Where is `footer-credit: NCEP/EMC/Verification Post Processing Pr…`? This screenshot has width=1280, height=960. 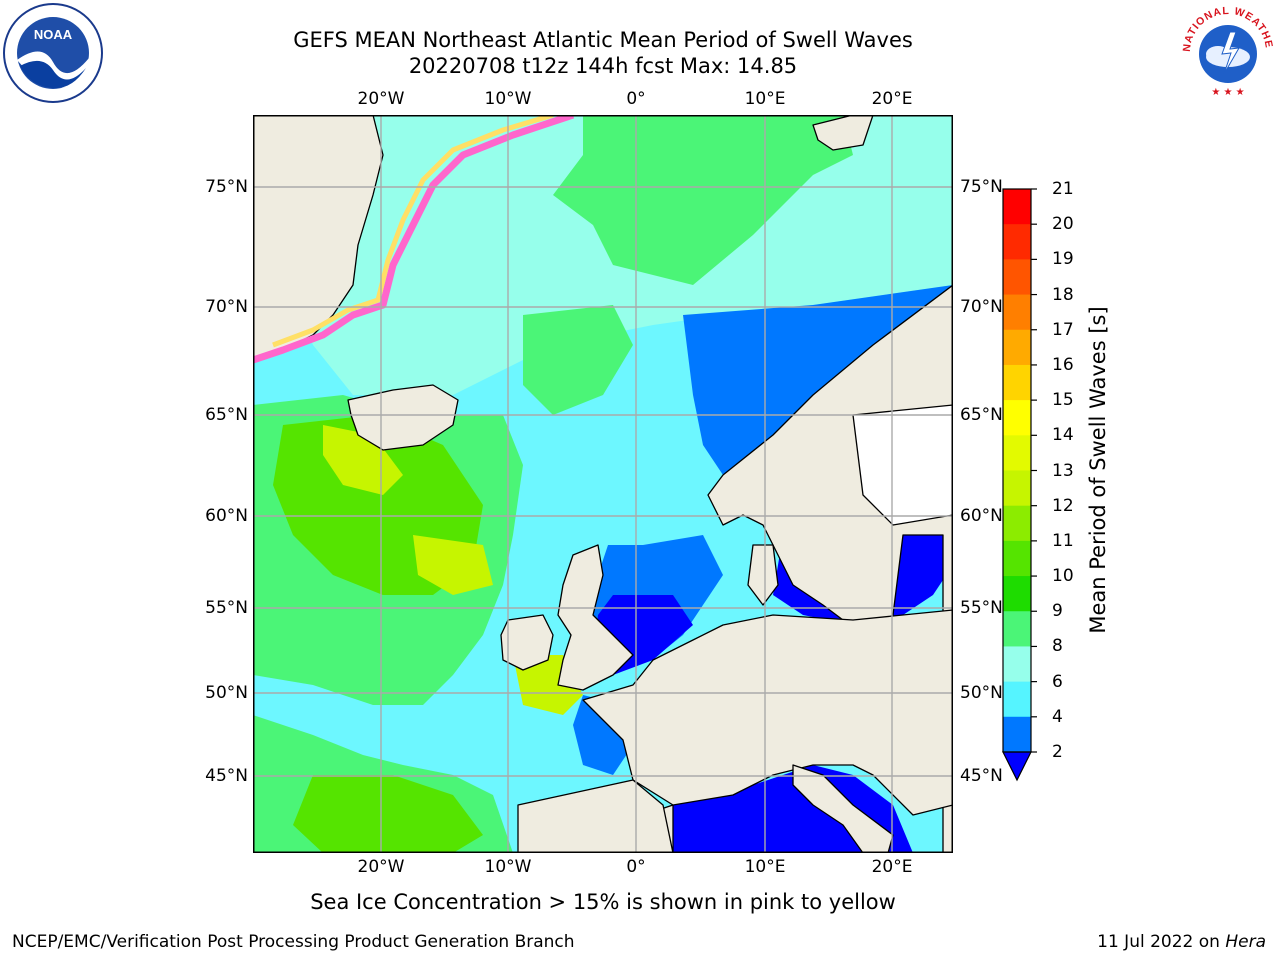 footer-credit: NCEP/EMC/Verification Post Processing Pr… is located at coordinates (293, 942).